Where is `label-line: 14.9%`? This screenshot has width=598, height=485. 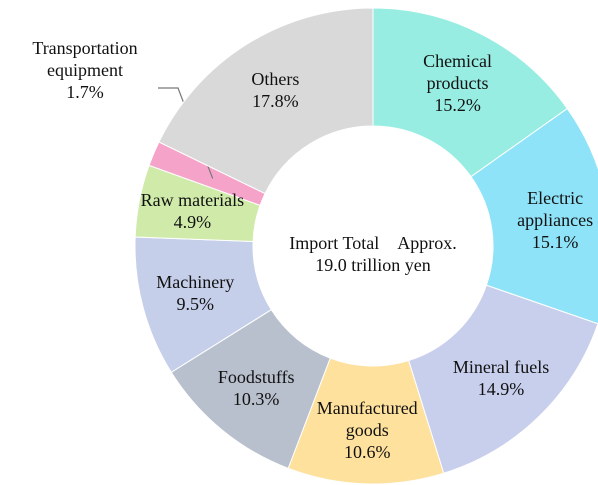 label-line: 14.9% is located at coordinates (501, 389).